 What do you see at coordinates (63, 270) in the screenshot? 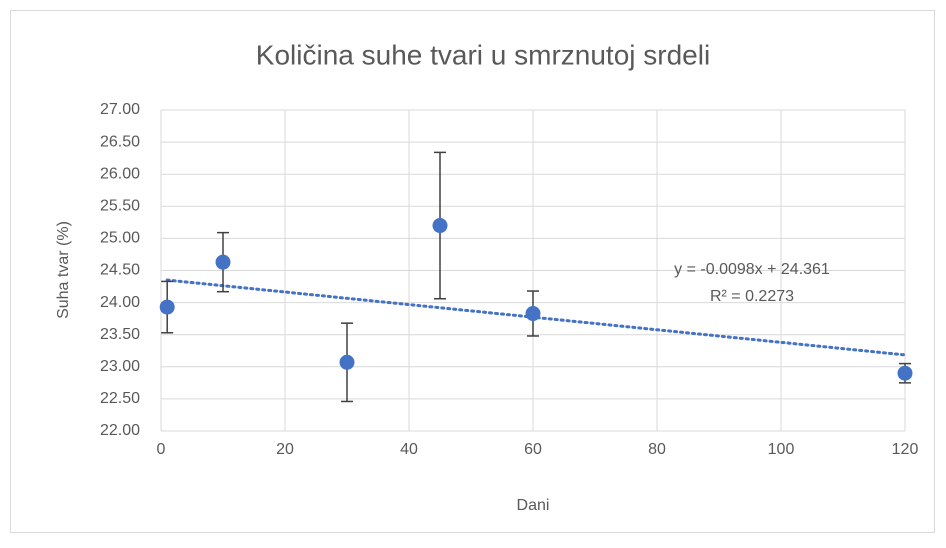
I see `y-axis-label: Suha tvar (%)` at bounding box center [63, 270].